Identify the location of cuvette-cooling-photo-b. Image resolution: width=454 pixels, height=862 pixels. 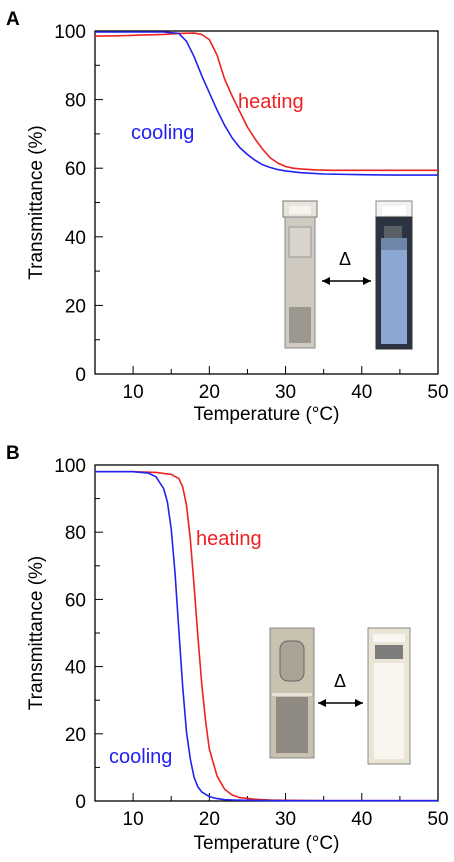
(389, 696).